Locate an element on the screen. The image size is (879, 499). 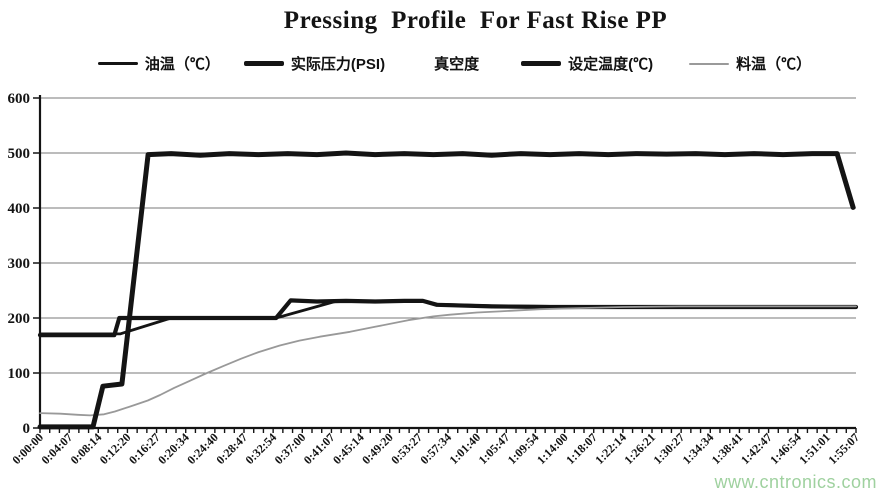
x-tick-label: 0:08:14 is located at coordinates (86, 448).